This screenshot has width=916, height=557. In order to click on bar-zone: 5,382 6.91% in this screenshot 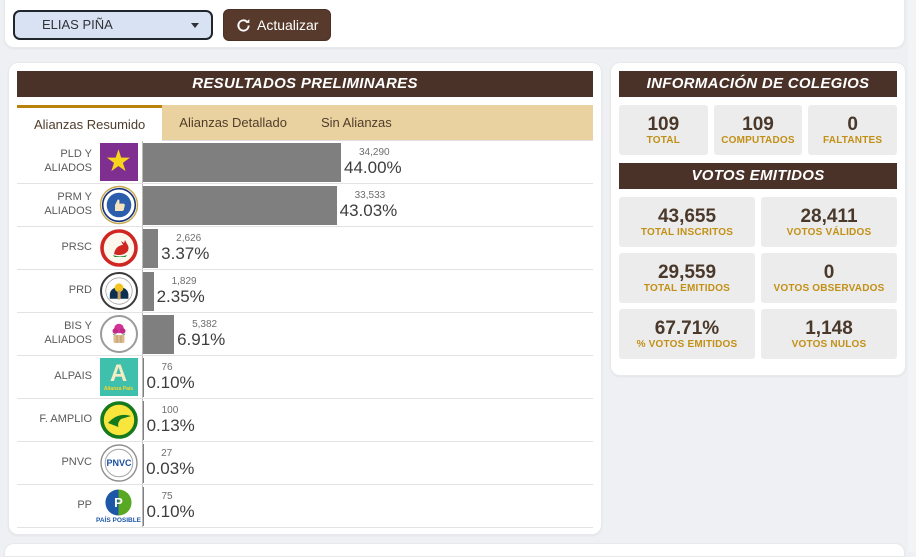, I will do `click(367, 334)`.